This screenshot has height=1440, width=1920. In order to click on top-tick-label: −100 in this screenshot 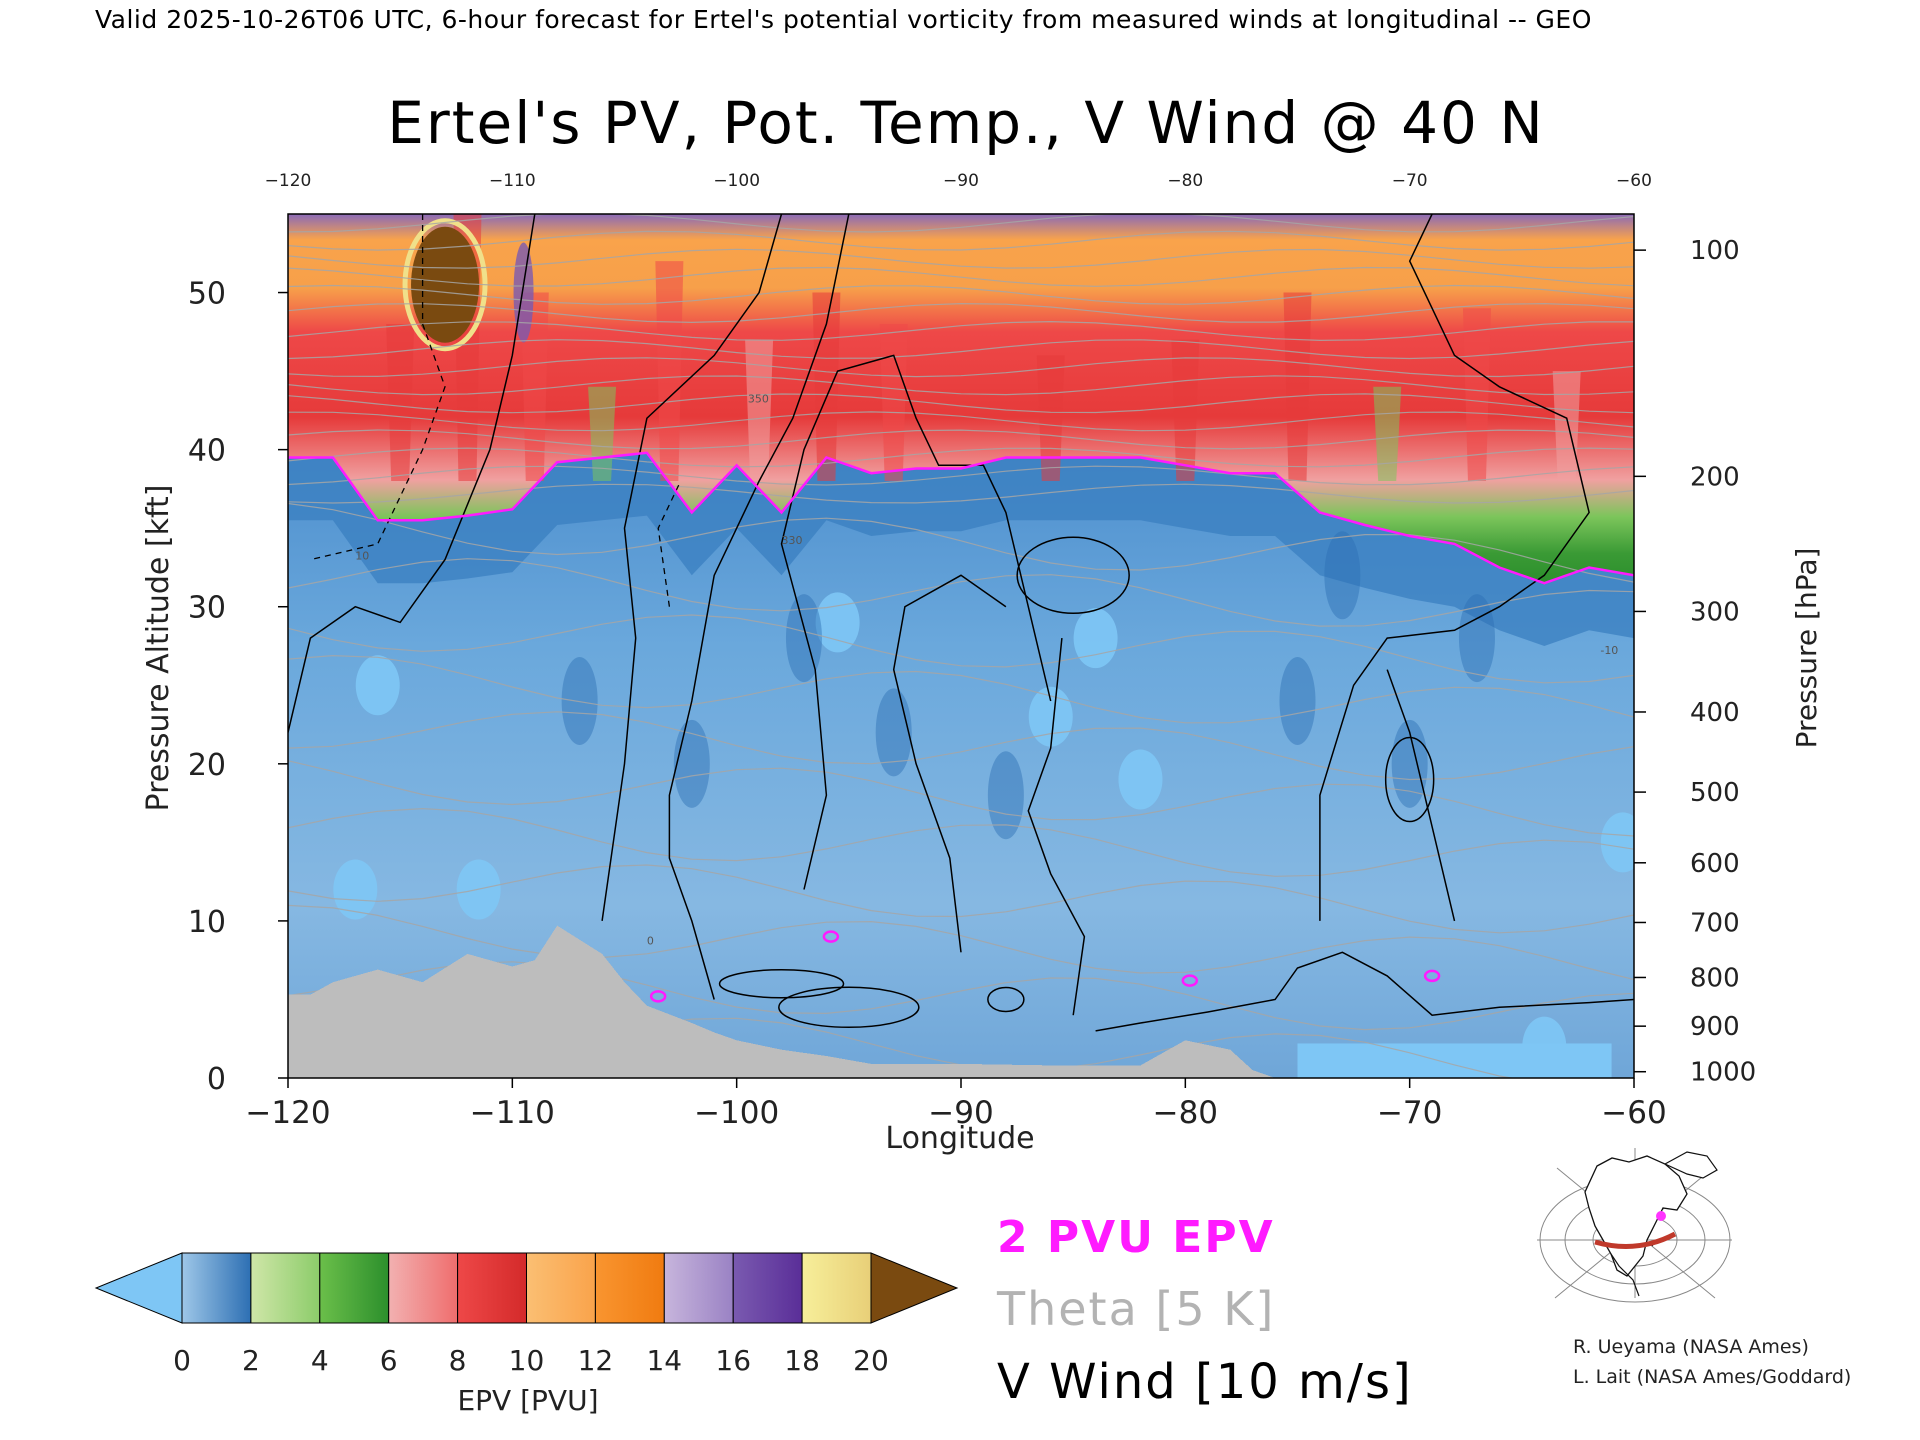, I will do `click(736, 181)`.